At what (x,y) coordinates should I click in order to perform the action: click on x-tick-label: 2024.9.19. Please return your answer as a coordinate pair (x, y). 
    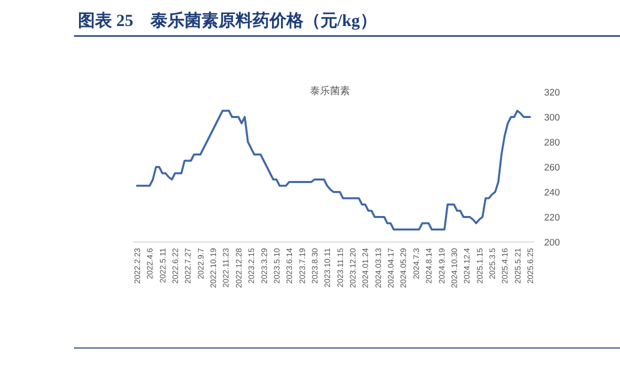
    Looking at the image, I should click on (441, 265).